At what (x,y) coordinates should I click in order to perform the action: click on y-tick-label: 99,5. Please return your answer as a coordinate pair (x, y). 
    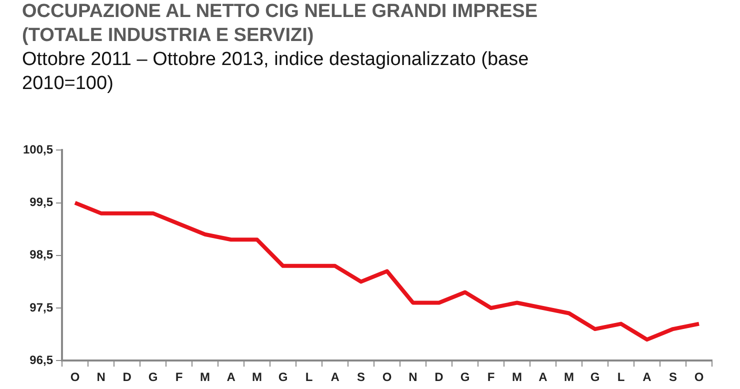
    Looking at the image, I should click on (42, 202).